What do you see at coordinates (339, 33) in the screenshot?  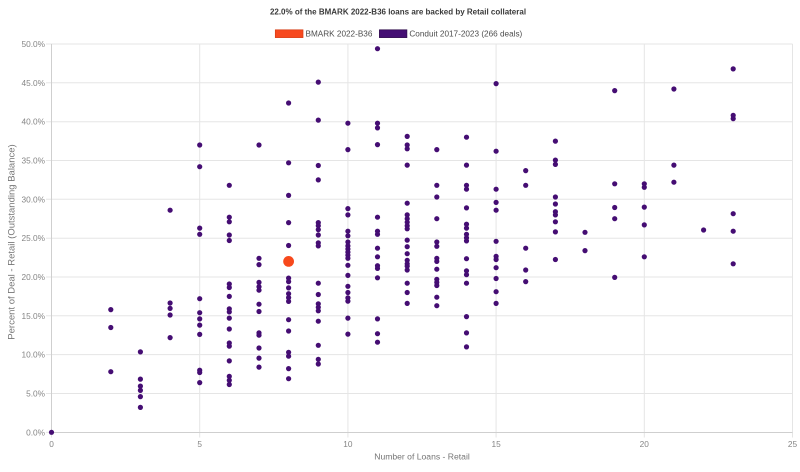 I see `svg-text: BMARK 2022-B36` at bounding box center [339, 33].